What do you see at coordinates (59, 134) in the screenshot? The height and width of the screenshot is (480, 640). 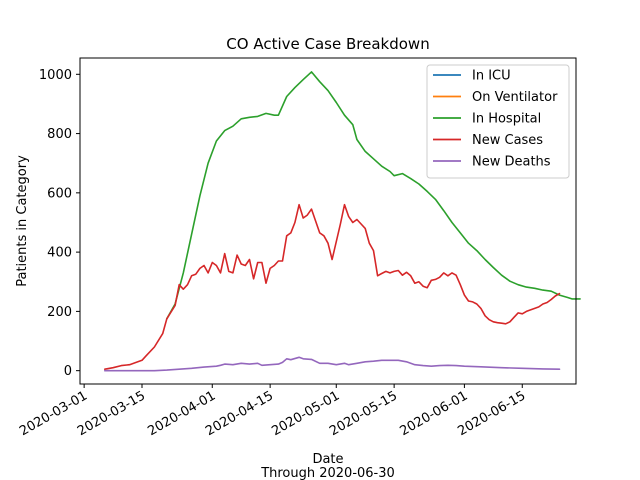 I see `y-tick-label: 800` at bounding box center [59, 134].